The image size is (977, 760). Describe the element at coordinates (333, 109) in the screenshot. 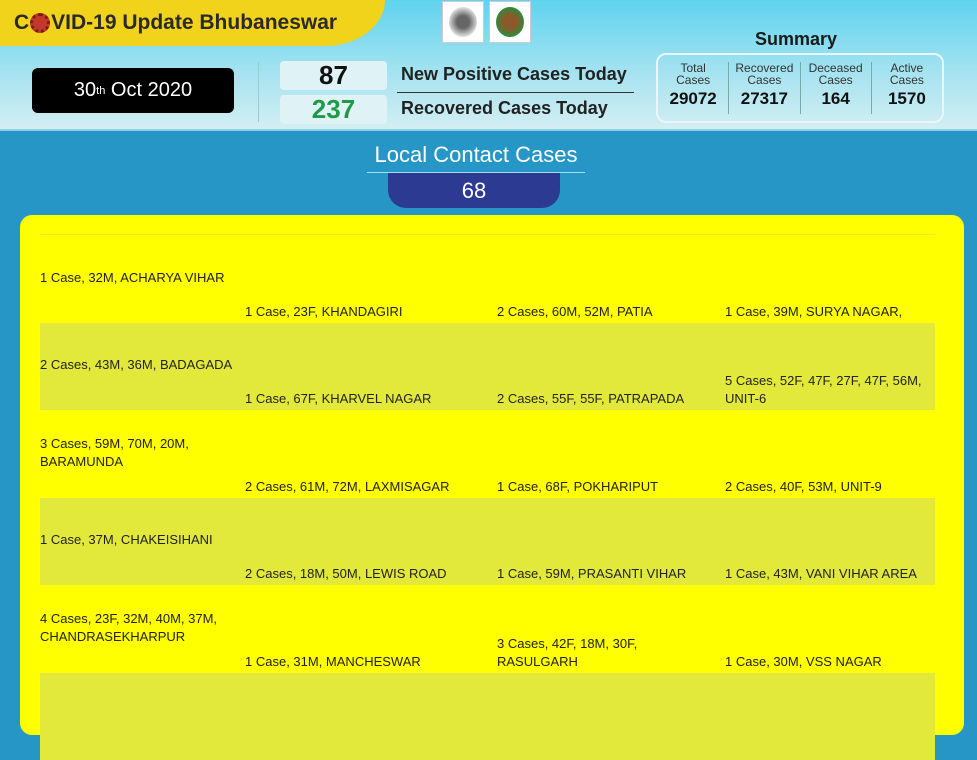

I see `recovered-count: 237` at that location.